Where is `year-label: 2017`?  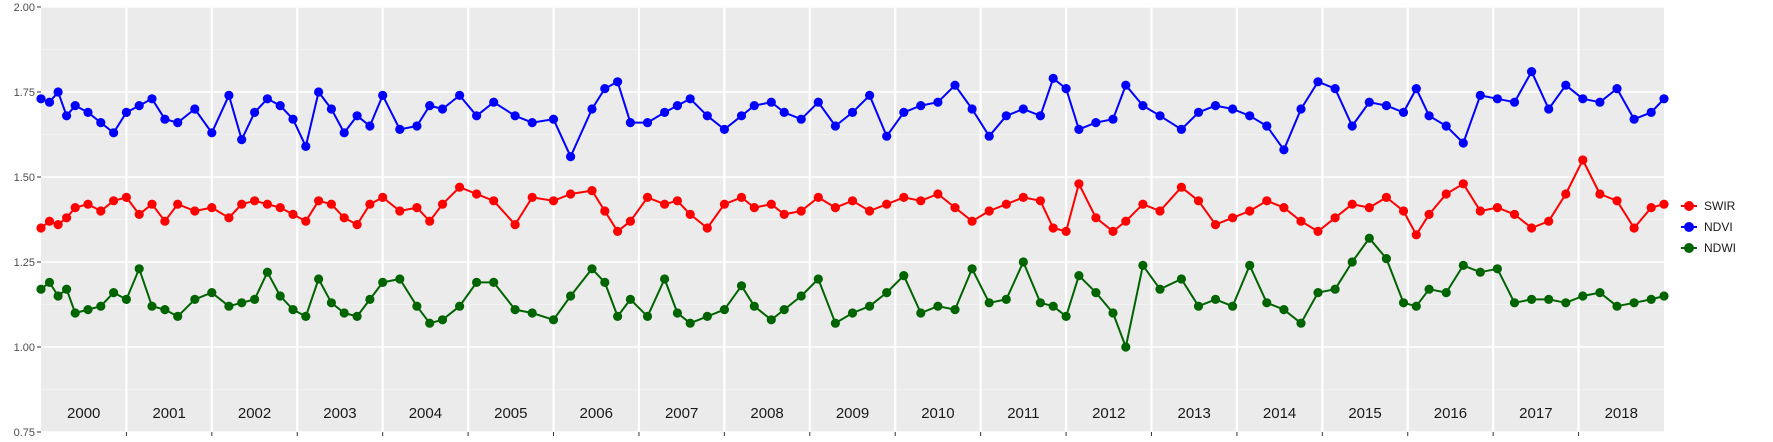 year-label: 2017 is located at coordinates (1535, 413).